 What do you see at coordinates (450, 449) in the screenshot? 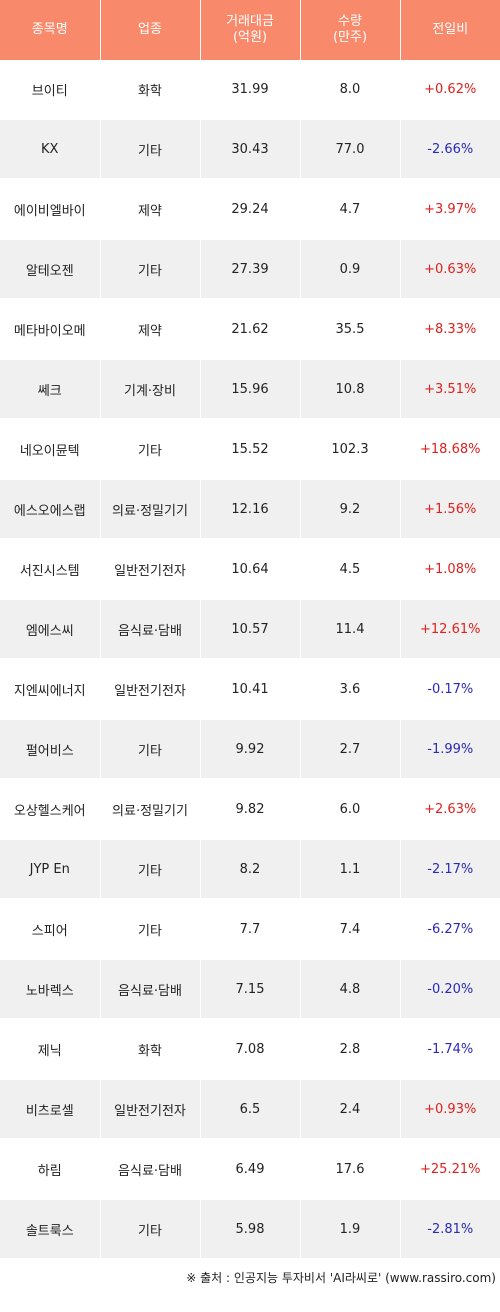
I see `change-rate-cell: +18.68%` at bounding box center [450, 449].